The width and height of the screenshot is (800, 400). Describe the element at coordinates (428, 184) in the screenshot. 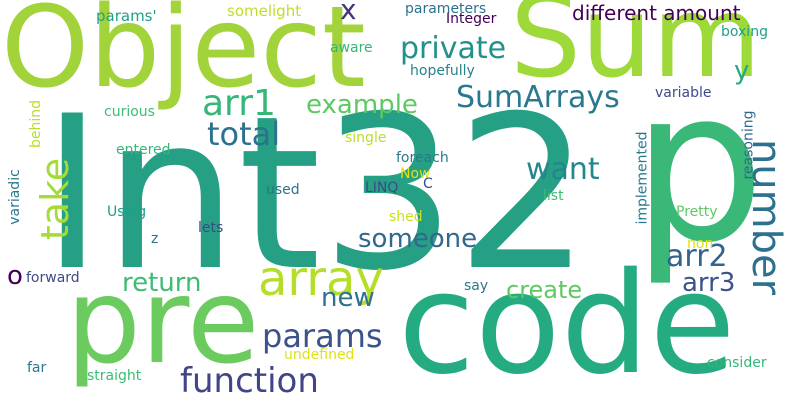

I see `word-c: C` at that location.